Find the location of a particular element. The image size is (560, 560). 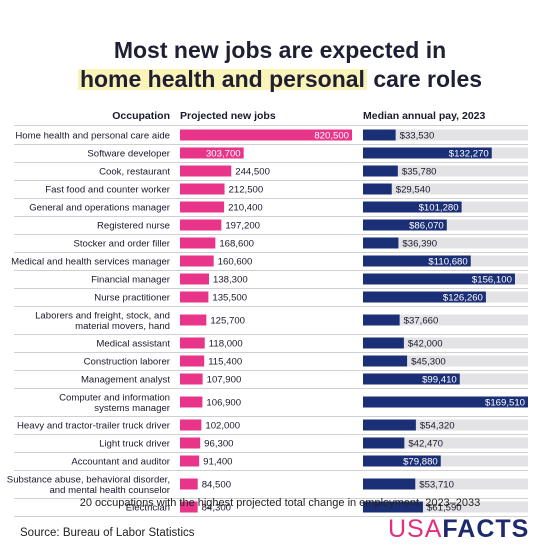

pay-value-label: $110,680 is located at coordinates (447, 262).